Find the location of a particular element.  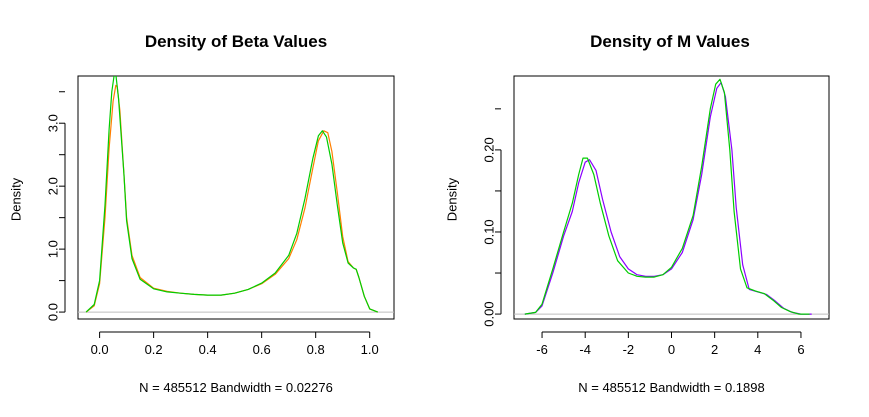

y-tick-label: 1.0 is located at coordinates (53, 249).